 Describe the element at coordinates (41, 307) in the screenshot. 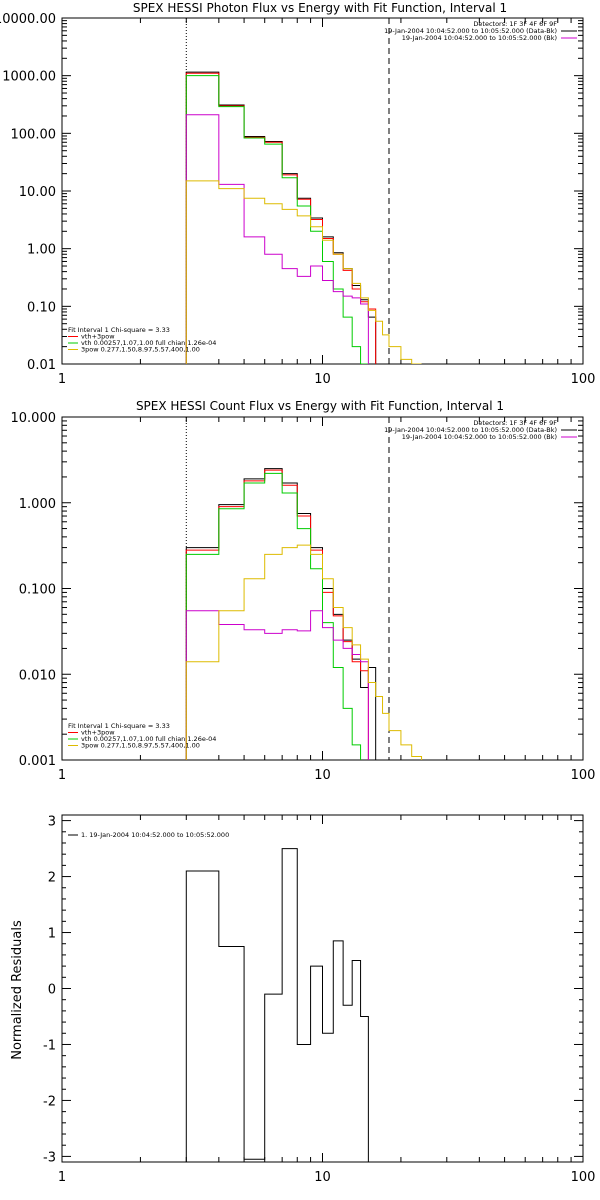

I see `y-tick-label: 0.10` at that location.